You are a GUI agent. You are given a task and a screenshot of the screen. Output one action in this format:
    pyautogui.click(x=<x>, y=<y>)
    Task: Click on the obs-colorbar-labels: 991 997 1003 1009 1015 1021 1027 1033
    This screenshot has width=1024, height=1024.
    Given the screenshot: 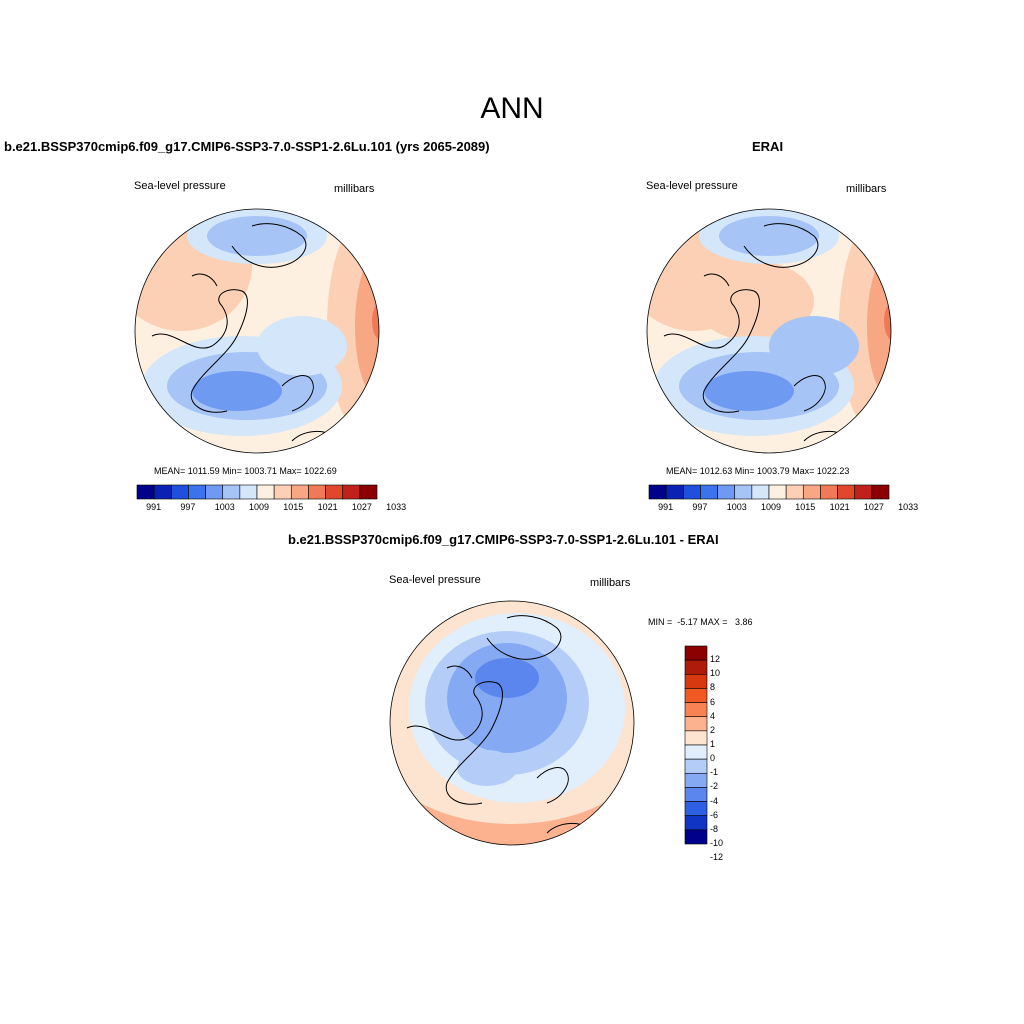 What is the action you would take?
    pyautogui.click(x=783, y=508)
    